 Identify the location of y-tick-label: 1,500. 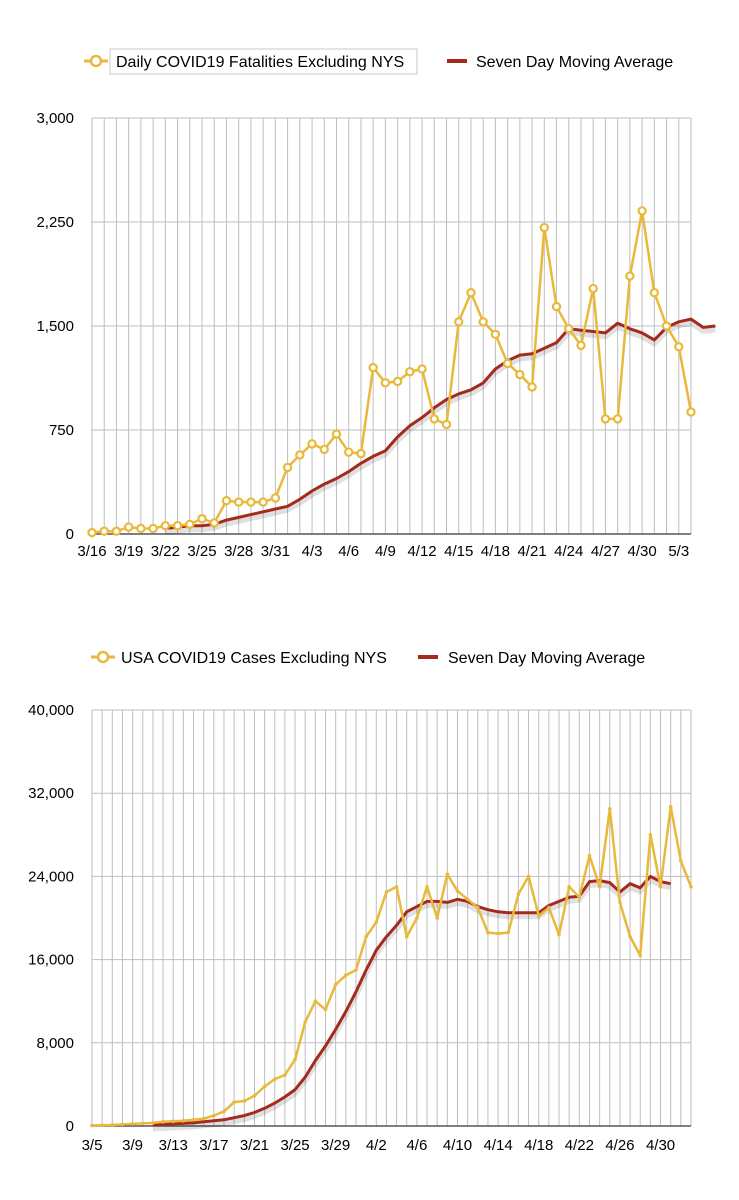
(55, 326).